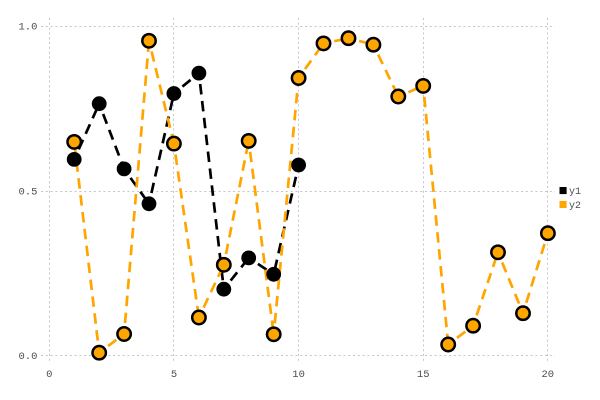  I want to click on svg-text: 20, so click(547, 375).